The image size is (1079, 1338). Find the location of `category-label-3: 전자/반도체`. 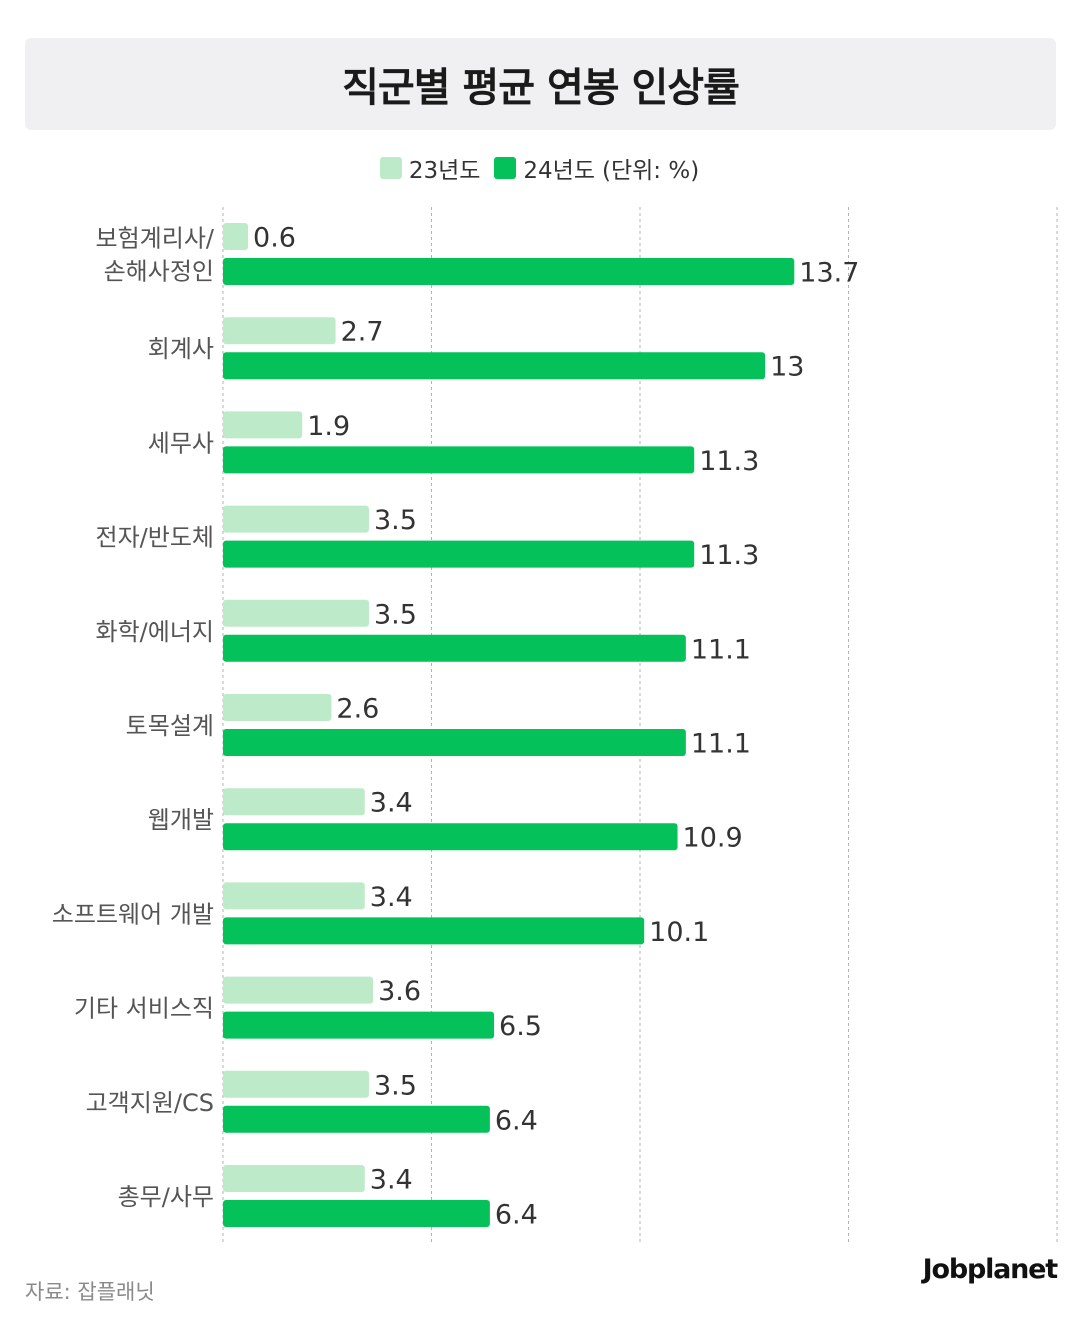

category-label-3: 전자/반도체 is located at coordinates (155, 538).